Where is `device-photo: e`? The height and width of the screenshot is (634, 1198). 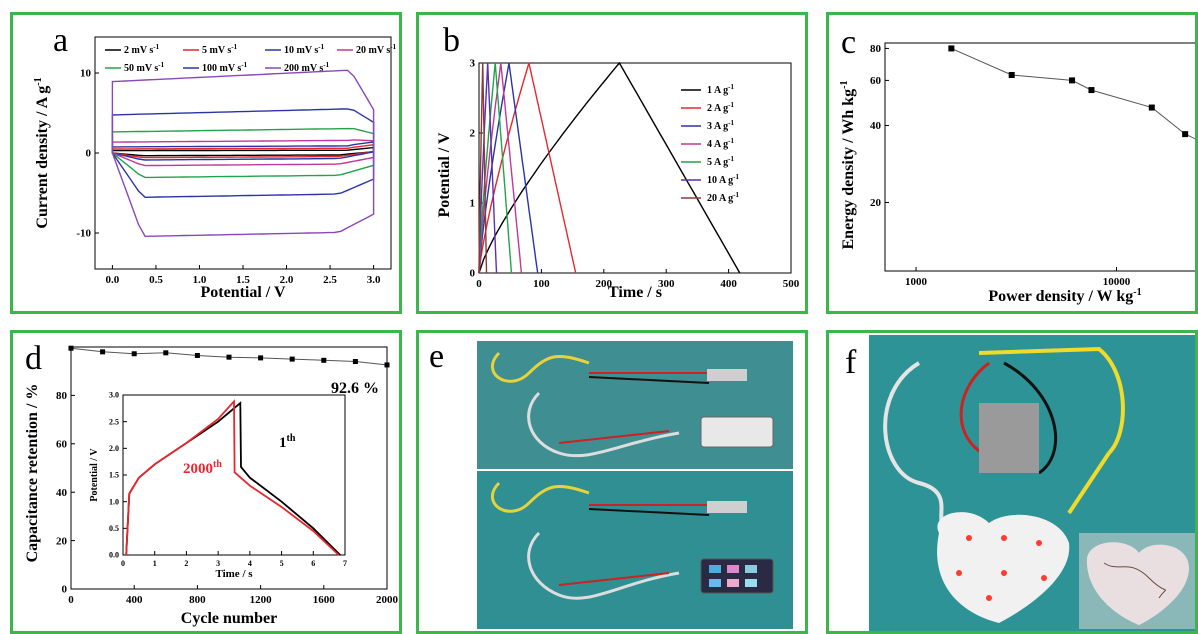 device-photo: e is located at coordinates (611, 483).